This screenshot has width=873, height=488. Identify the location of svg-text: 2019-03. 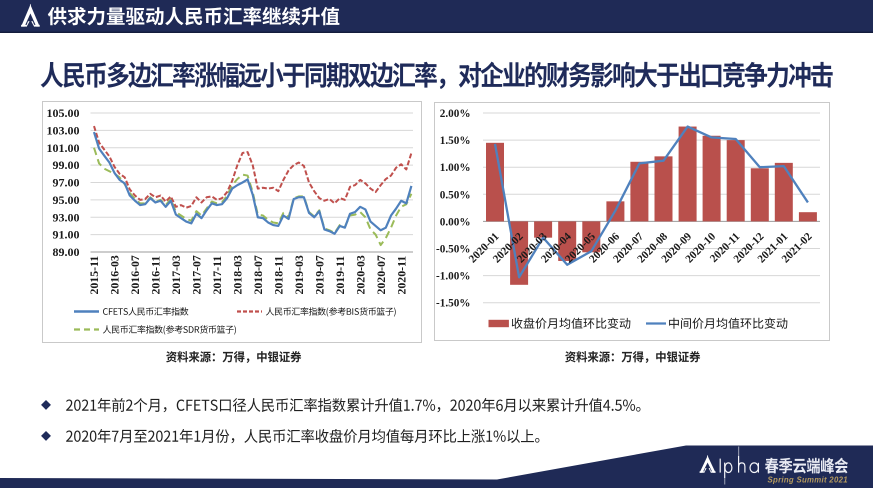
(299, 274).